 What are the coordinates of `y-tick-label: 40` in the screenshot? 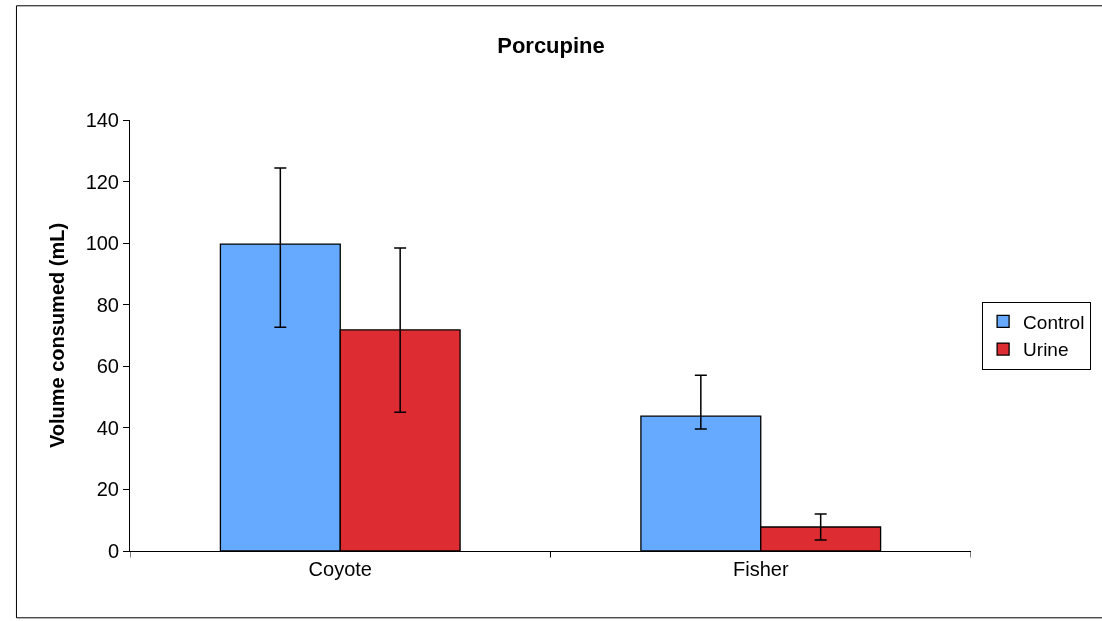 It's located at (107, 427).